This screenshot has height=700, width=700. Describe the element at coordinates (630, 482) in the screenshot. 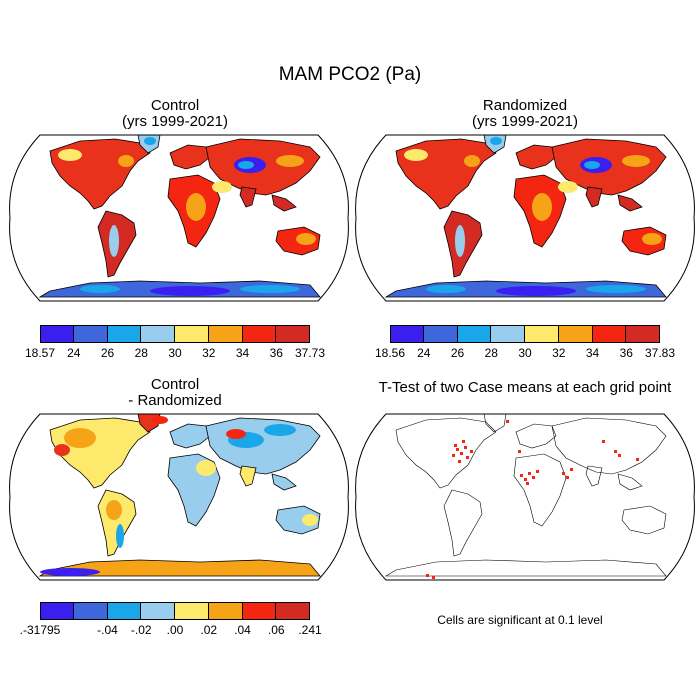

I see `coastline-seasia` at that location.